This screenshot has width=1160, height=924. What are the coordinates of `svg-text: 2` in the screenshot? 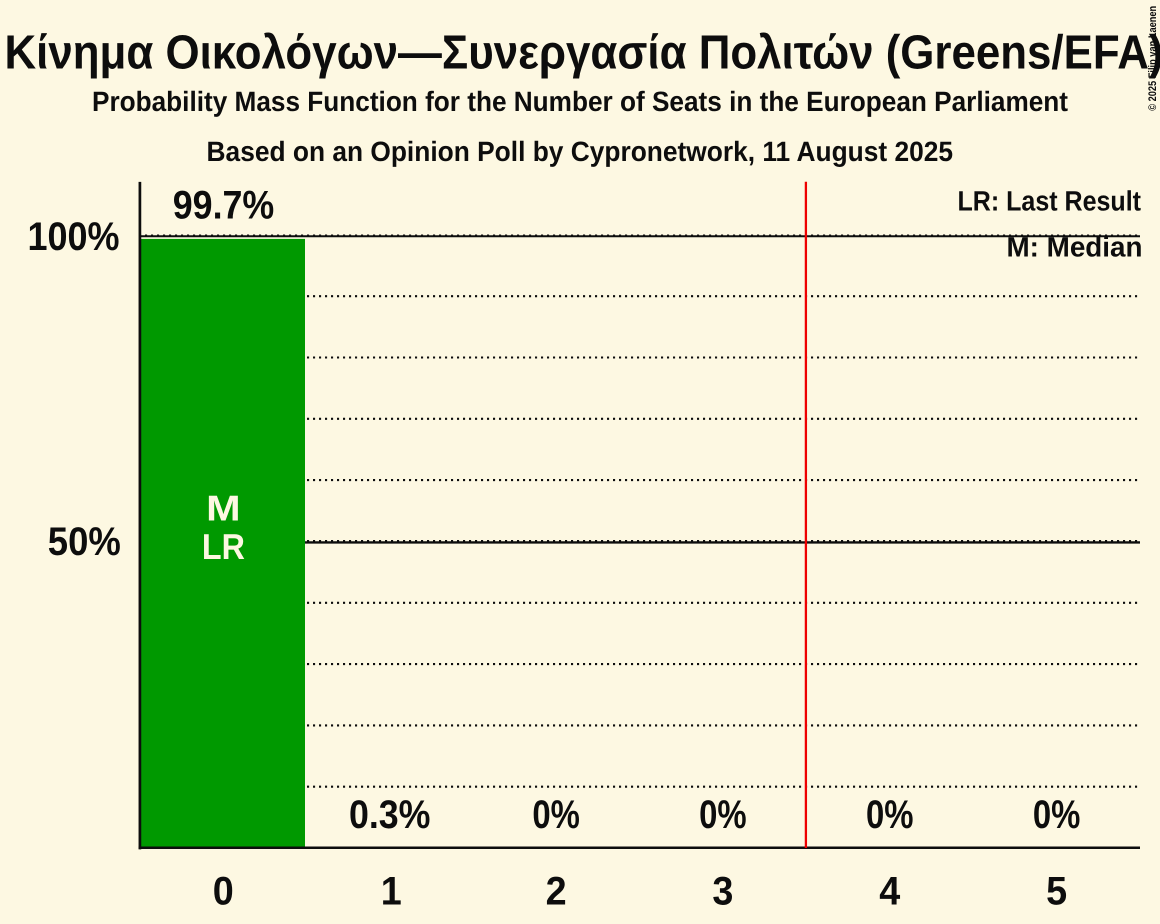 It's located at (556, 891).